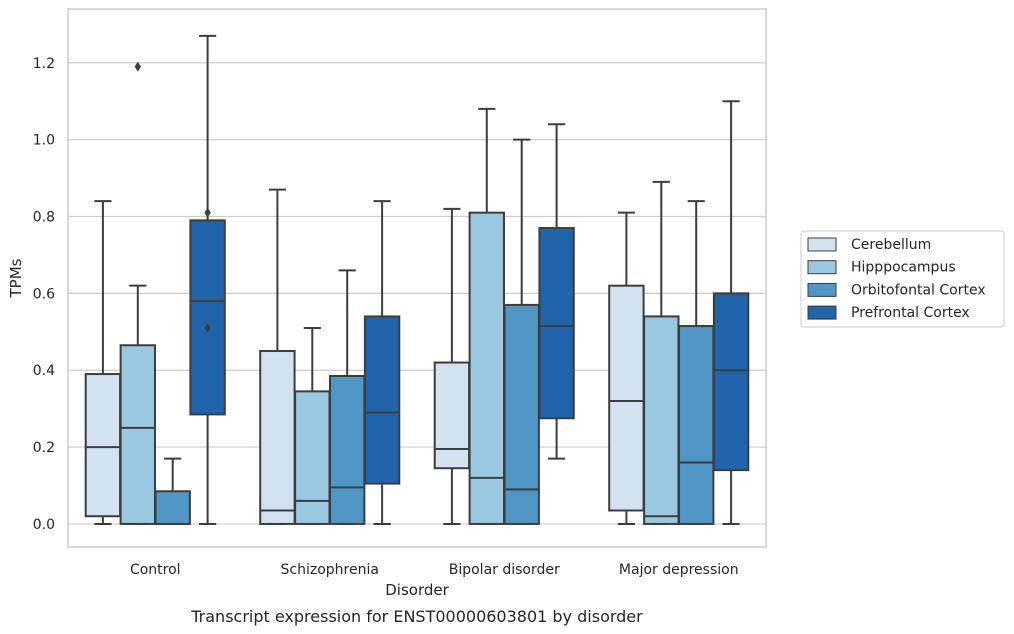  Describe the element at coordinates (903, 268) in the screenshot. I see `legend-label: Hipppocampus` at that location.